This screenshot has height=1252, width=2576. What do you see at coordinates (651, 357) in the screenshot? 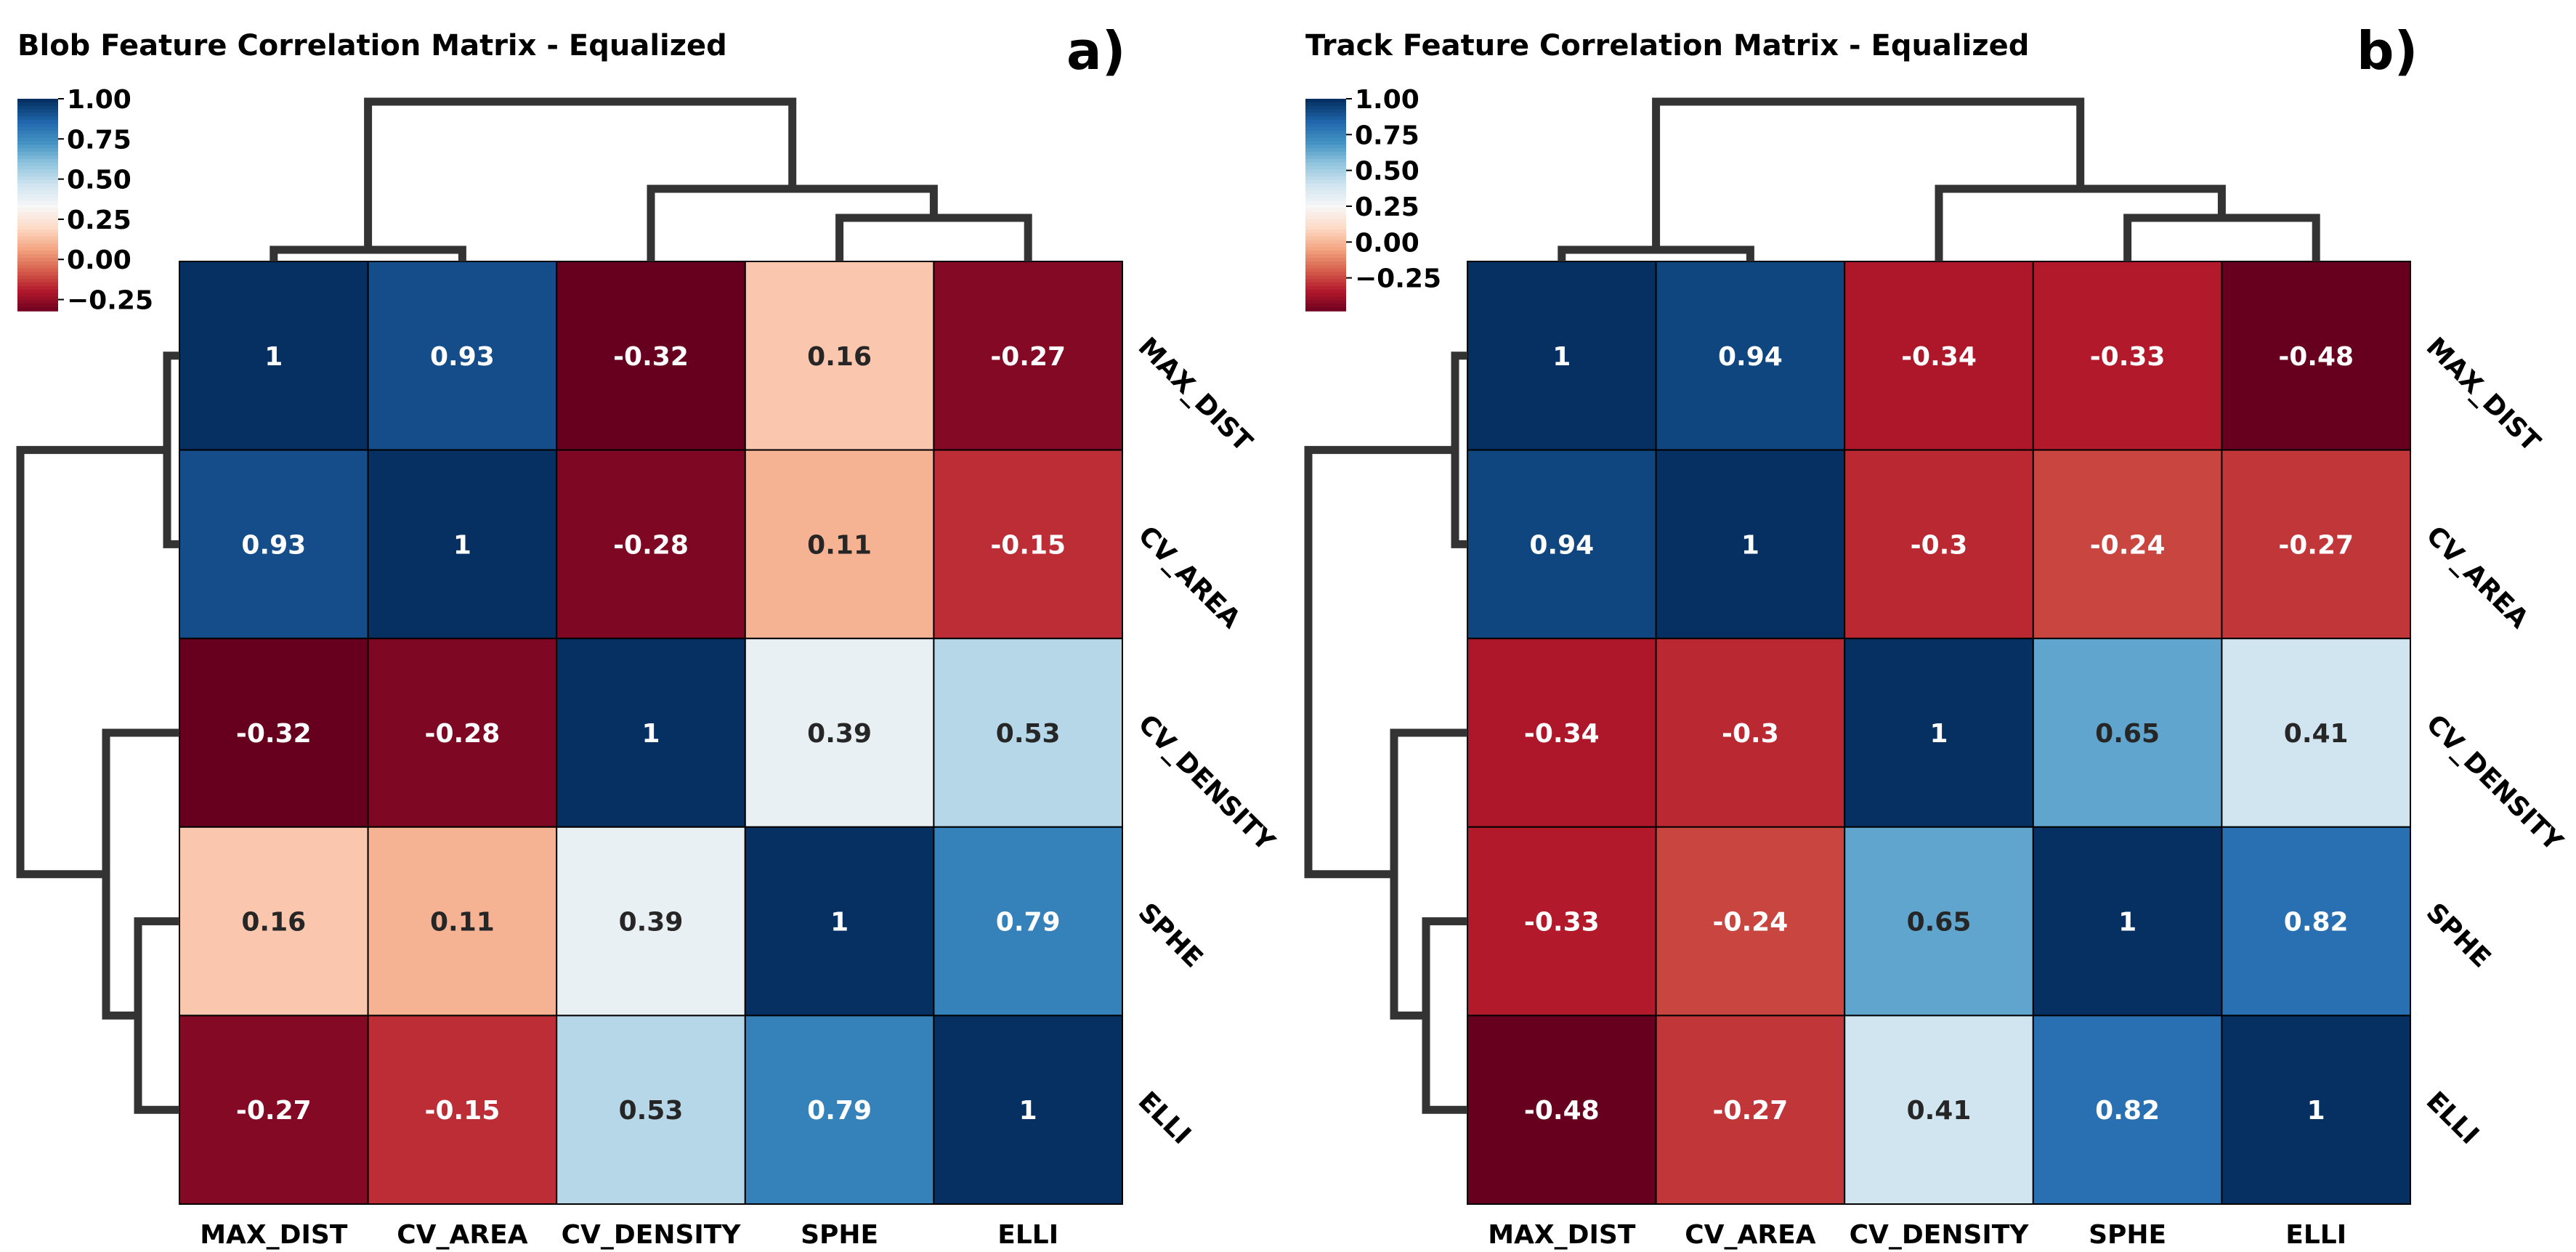
I see `cell-value-label: -0.32` at bounding box center [651, 357].